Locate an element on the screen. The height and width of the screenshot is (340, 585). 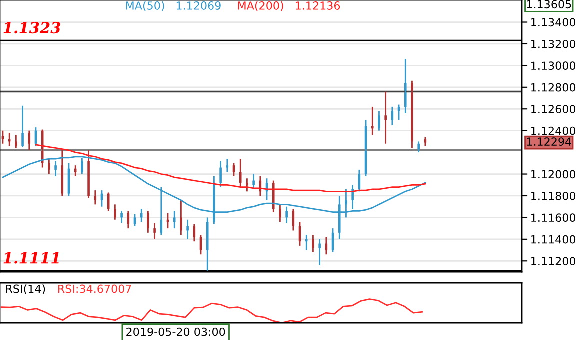
text: MA(200) is located at coordinates (261, 6).